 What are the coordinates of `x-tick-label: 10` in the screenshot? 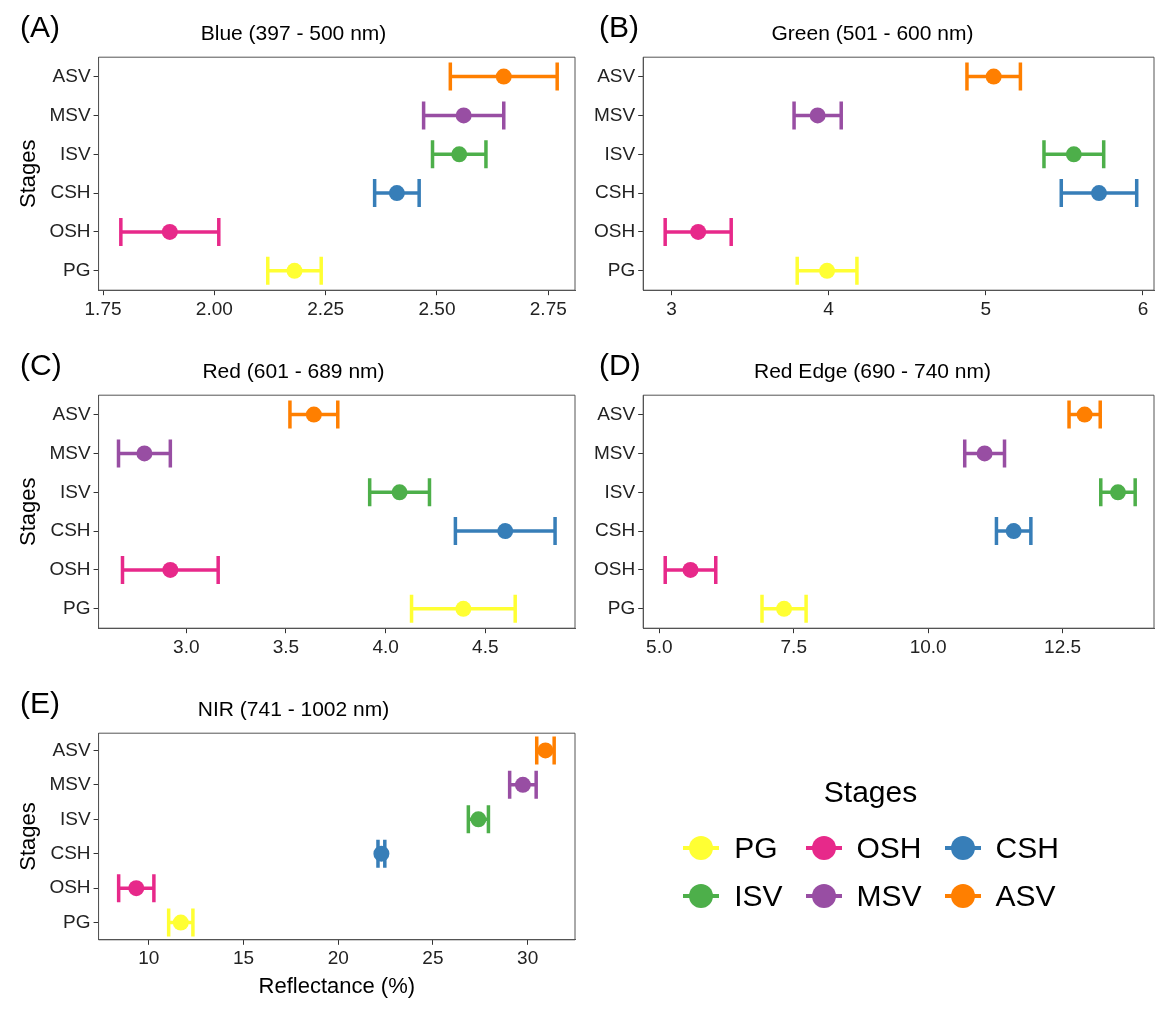 It's located at (149, 958).